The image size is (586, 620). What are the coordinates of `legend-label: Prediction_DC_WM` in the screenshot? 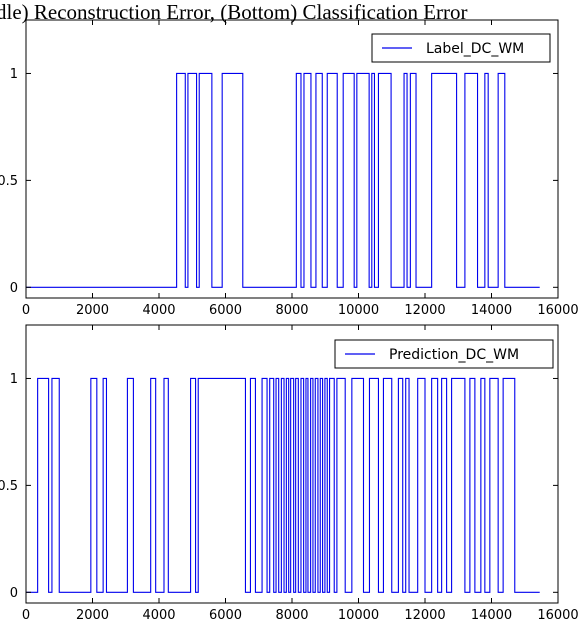 It's located at (454, 355).